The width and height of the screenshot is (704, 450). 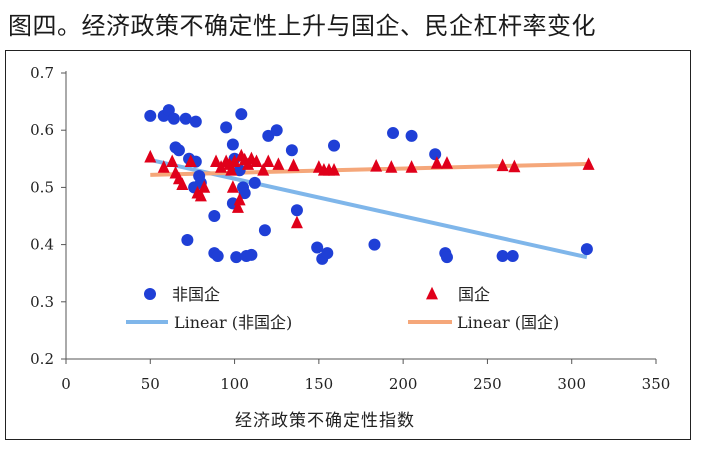 I want to click on trendlines, so click(x=368, y=208).